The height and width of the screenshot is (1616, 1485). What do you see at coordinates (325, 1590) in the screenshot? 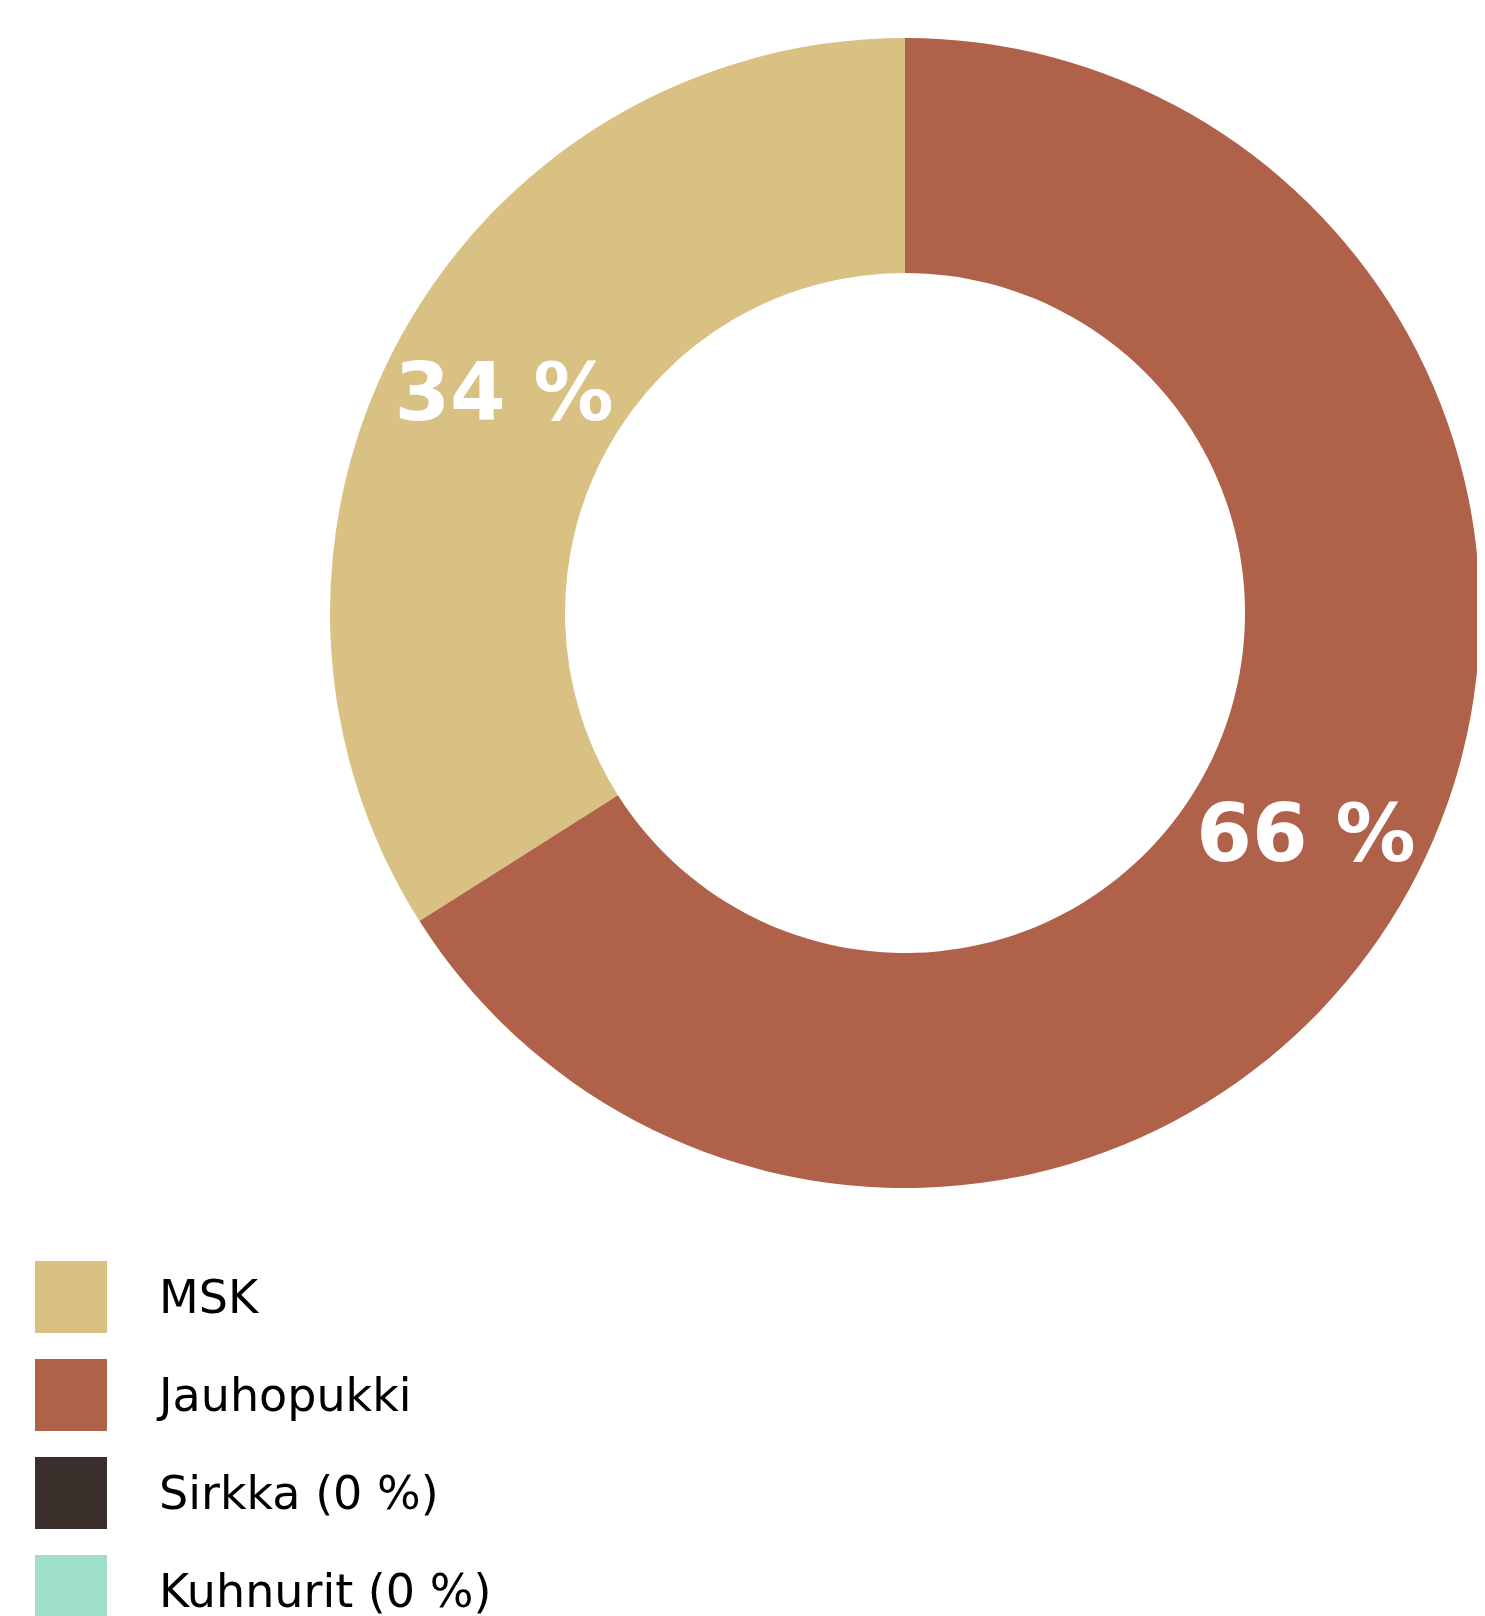
I see `legend-label: Kuhnurit (0 %)` at bounding box center [325, 1590].